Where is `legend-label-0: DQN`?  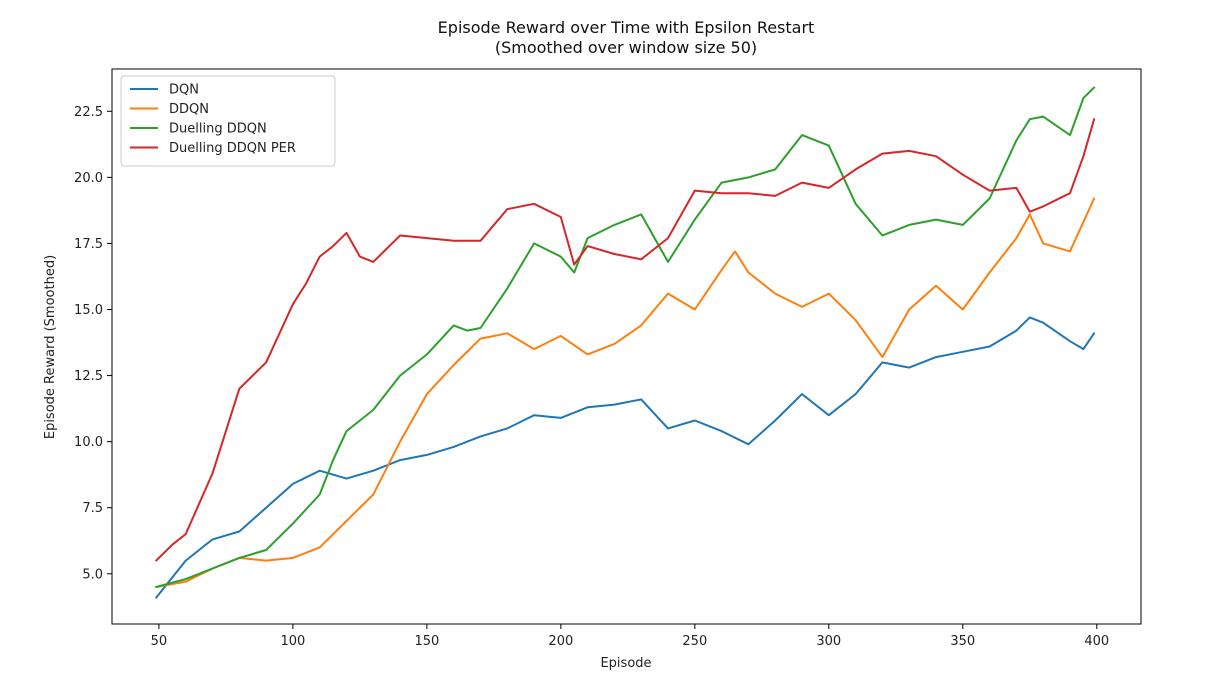 legend-label-0: DQN is located at coordinates (184, 90).